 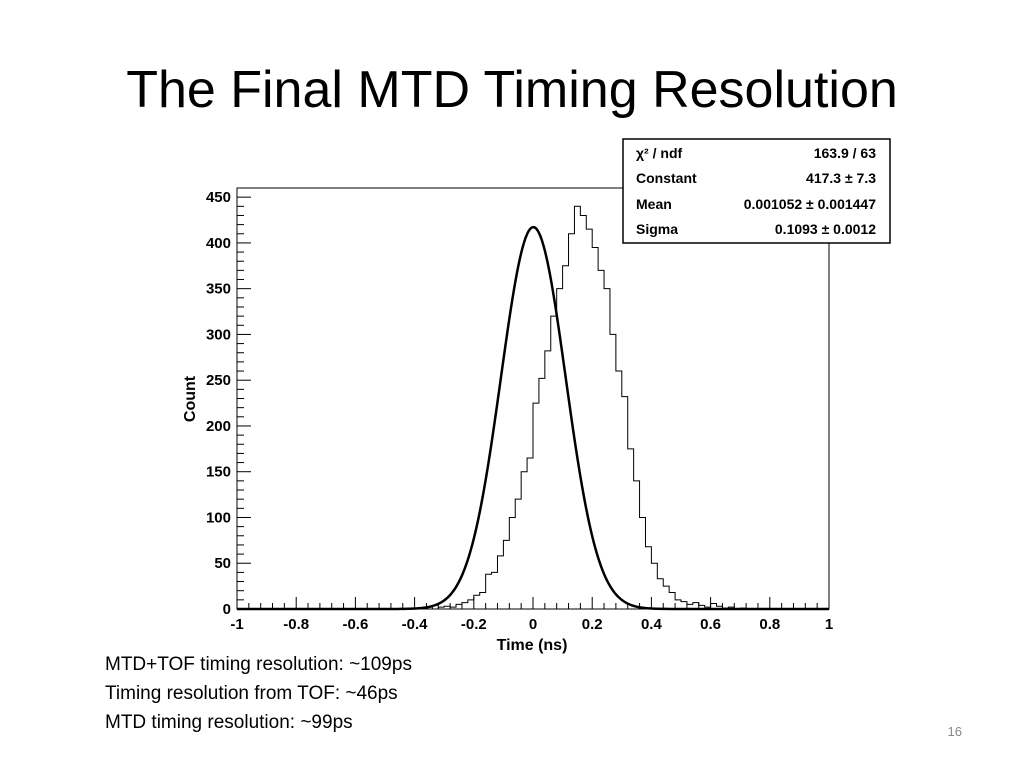 I want to click on y-axis-title: Count, so click(x=190, y=398).